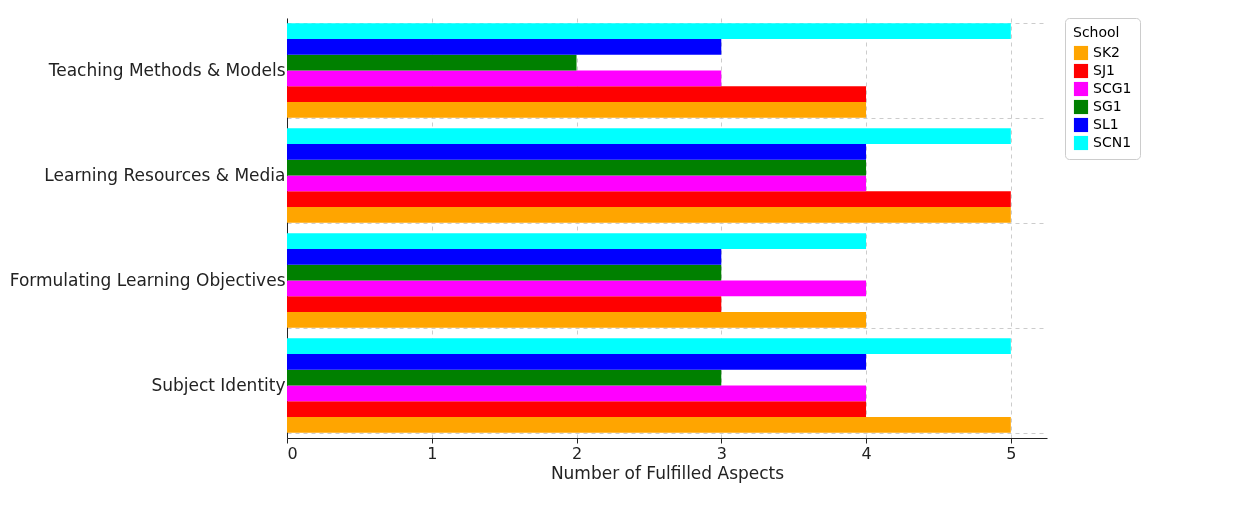  What do you see at coordinates (1112, 88) in the screenshot?
I see `legend-label: SCG1` at bounding box center [1112, 88].